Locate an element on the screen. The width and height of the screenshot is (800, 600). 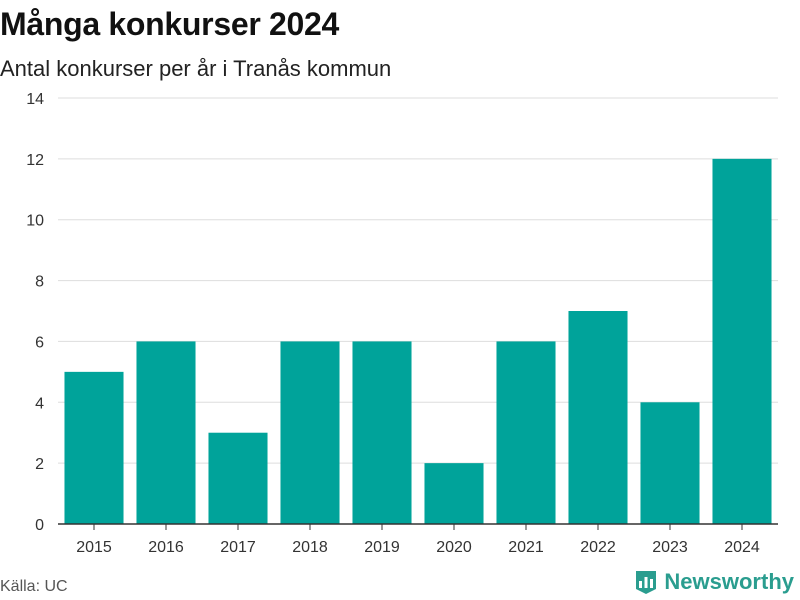
x-tick-label: 2020 is located at coordinates (454, 547).